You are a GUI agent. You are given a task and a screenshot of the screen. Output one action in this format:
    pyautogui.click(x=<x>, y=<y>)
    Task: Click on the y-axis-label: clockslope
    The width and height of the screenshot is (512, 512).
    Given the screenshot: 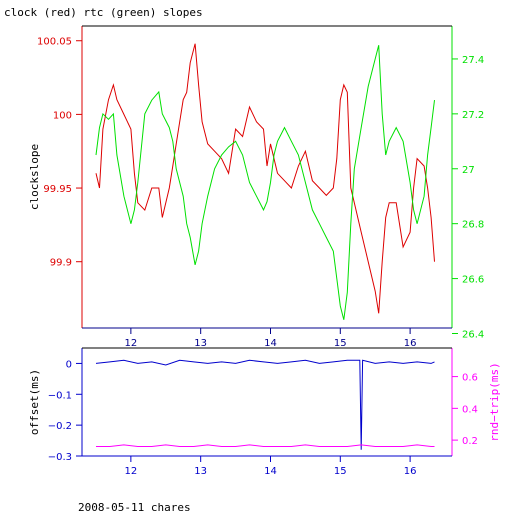 What is the action you would take?
    pyautogui.click(x=34, y=177)
    